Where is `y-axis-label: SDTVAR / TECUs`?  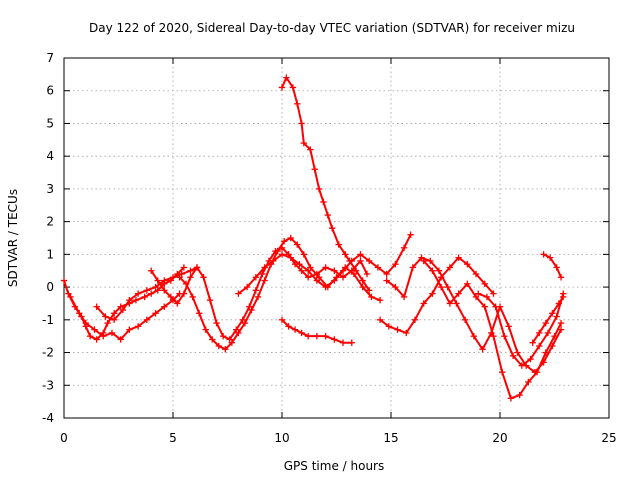
y-axis-label: SDTVAR / TECUs is located at coordinates (13, 238).